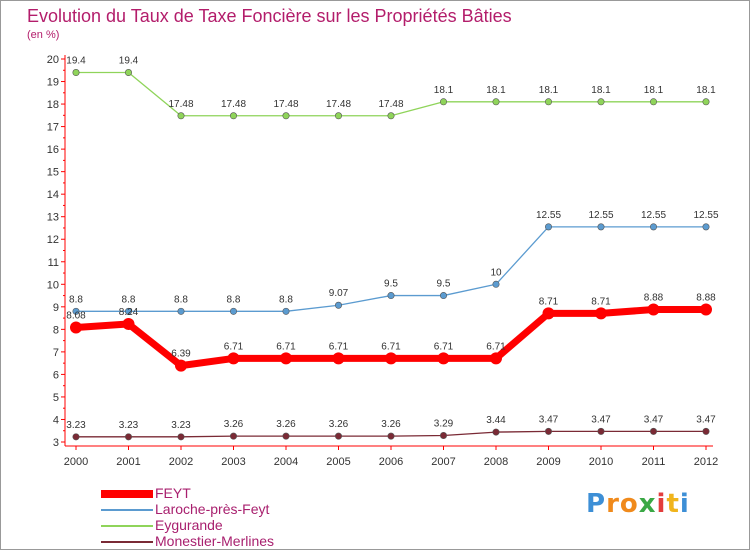  I want to click on y-tick-label: 15, so click(53, 173).